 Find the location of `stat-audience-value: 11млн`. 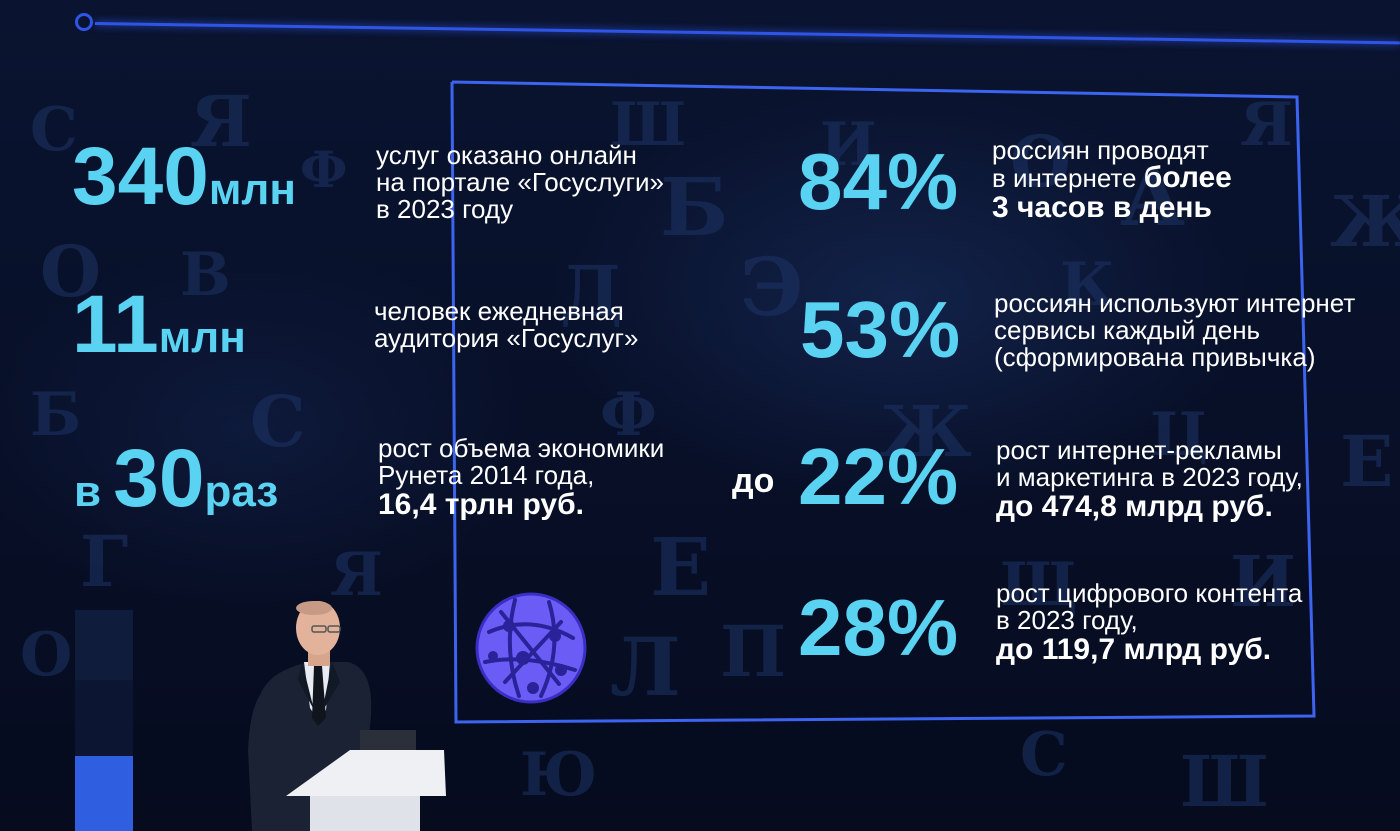

stat-audience-value: 11млн is located at coordinates (159, 325).